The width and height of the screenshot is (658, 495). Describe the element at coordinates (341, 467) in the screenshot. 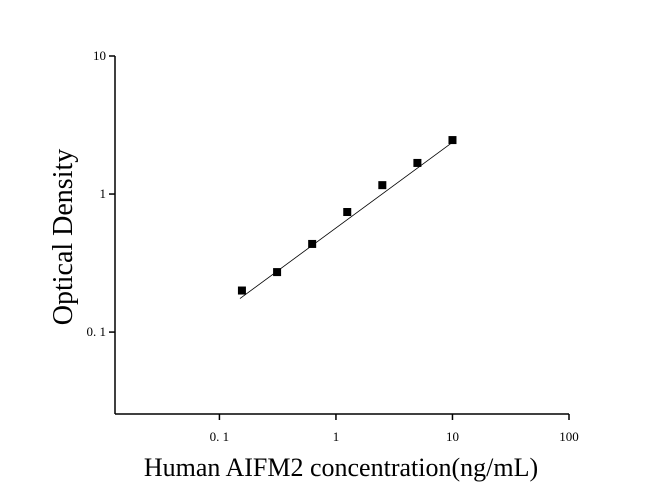

I see `x-axis-label: Human AIFM2 concentration(ng/mL)` at that location.